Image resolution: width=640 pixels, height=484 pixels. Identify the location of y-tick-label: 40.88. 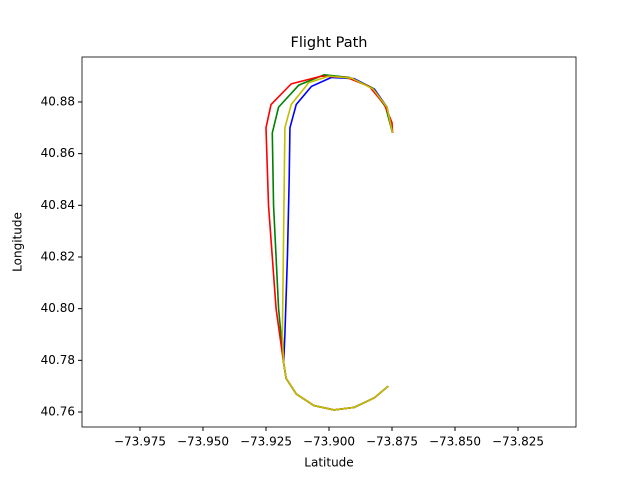
(58, 101).